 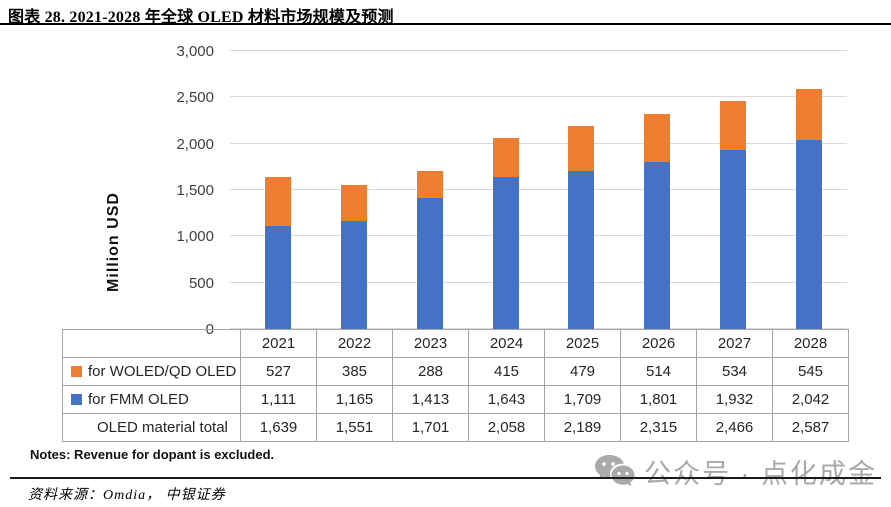 I want to click on value-cell: 1,701, so click(x=430, y=427).